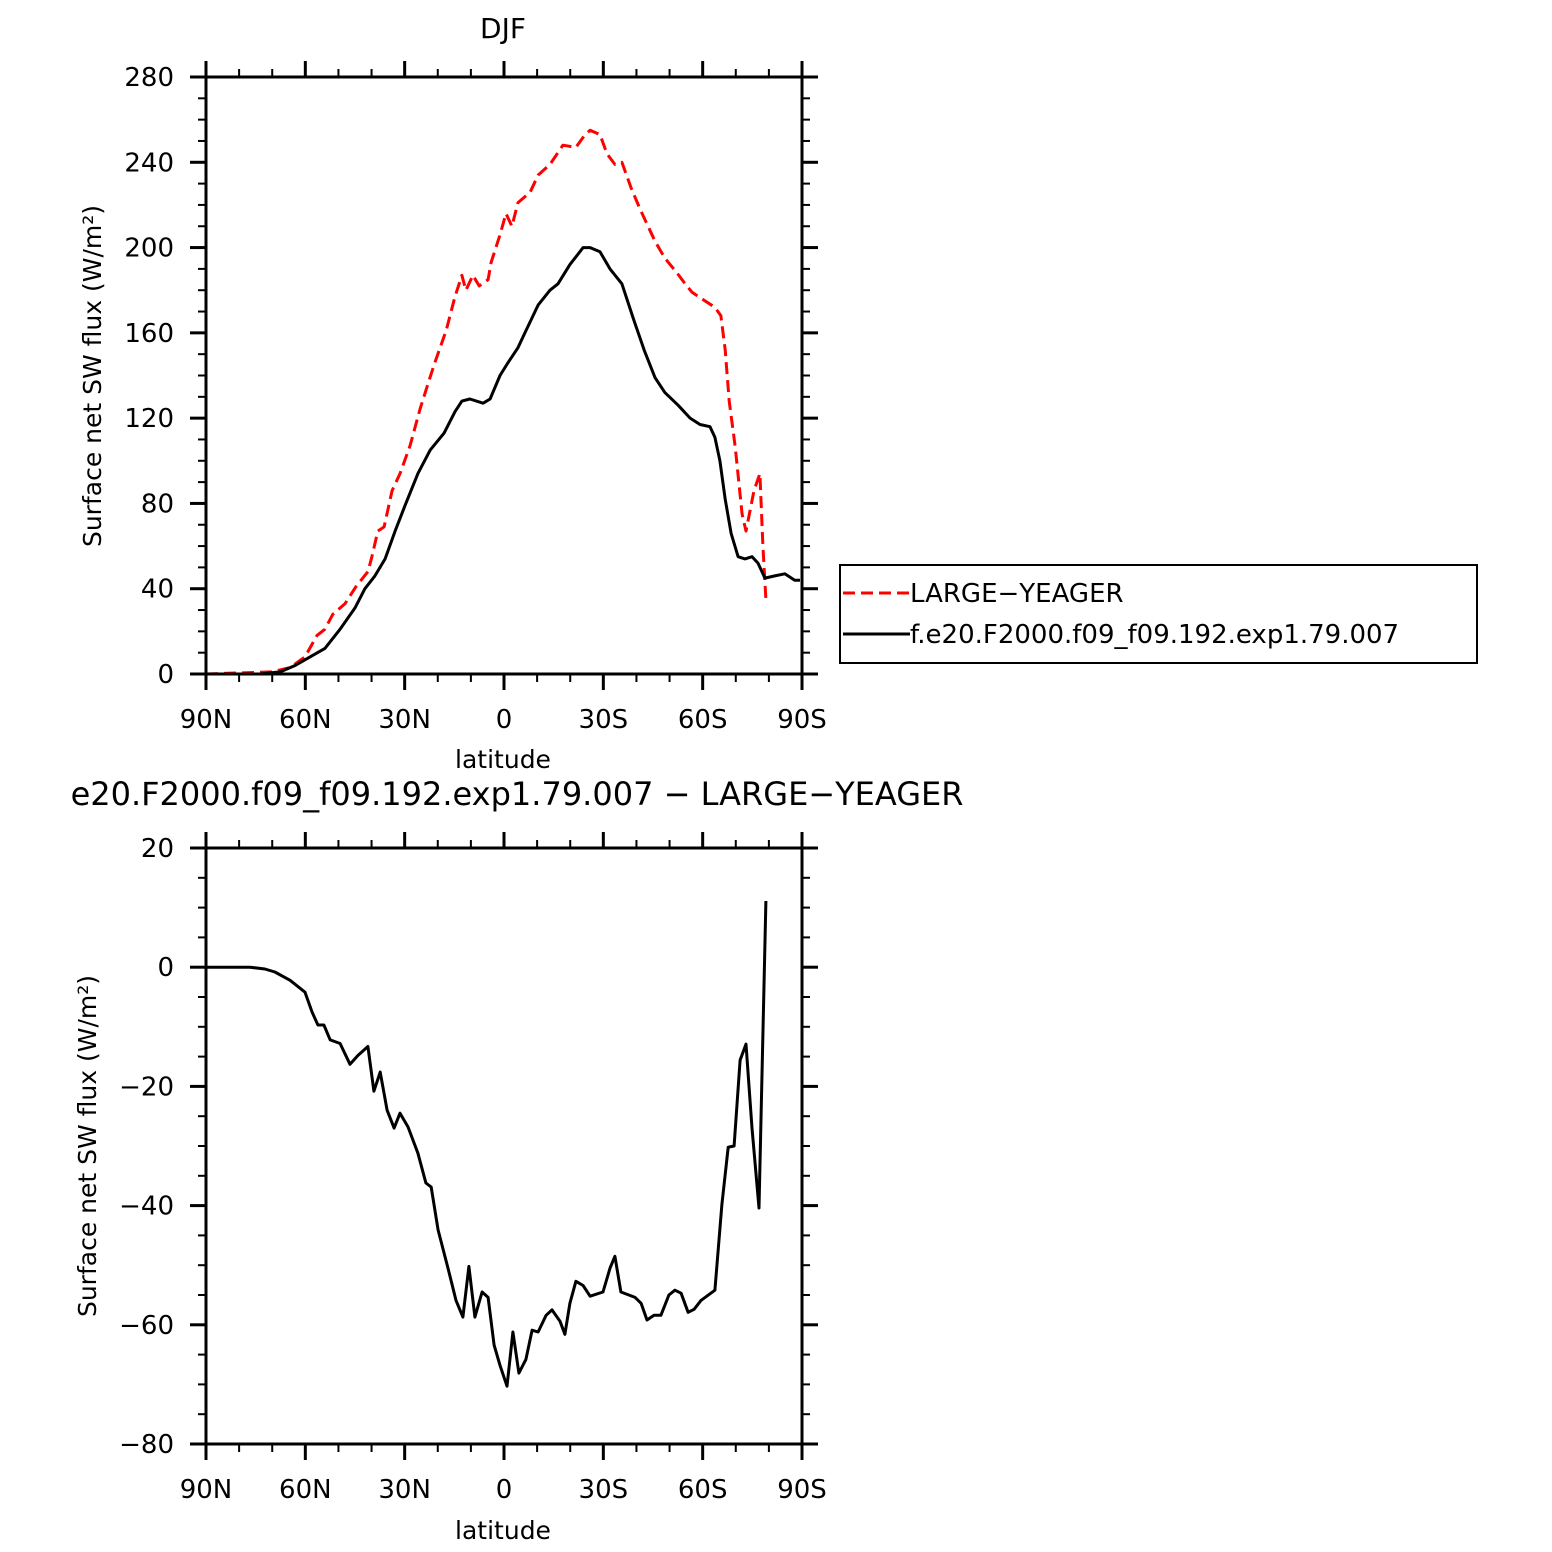 Image resolution: width=1552 pixels, height=1552 pixels. What do you see at coordinates (146, 1326) in the screenshot?
I see `y-tick-label: −60` at bounding box center [146, 1326].